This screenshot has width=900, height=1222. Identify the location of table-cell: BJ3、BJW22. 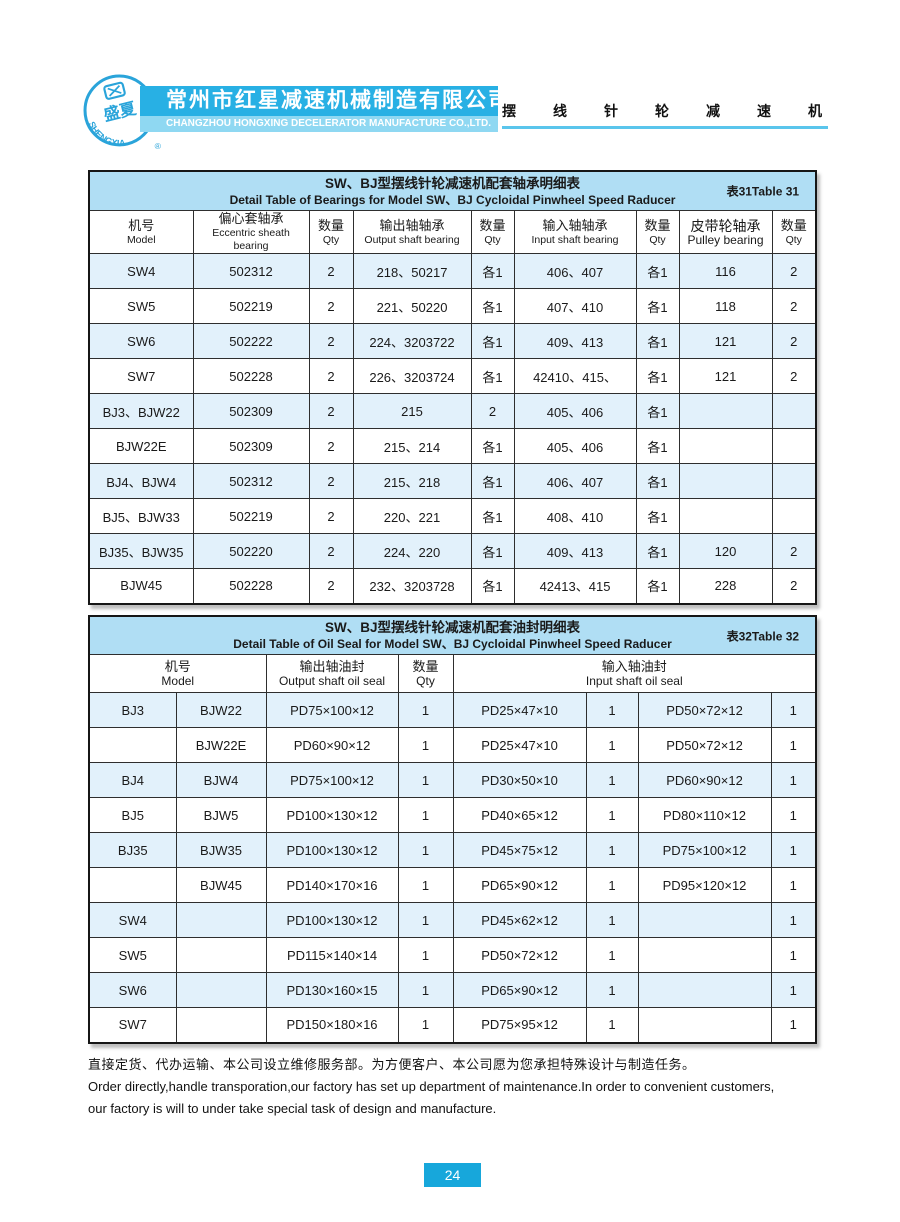
(141, 411).